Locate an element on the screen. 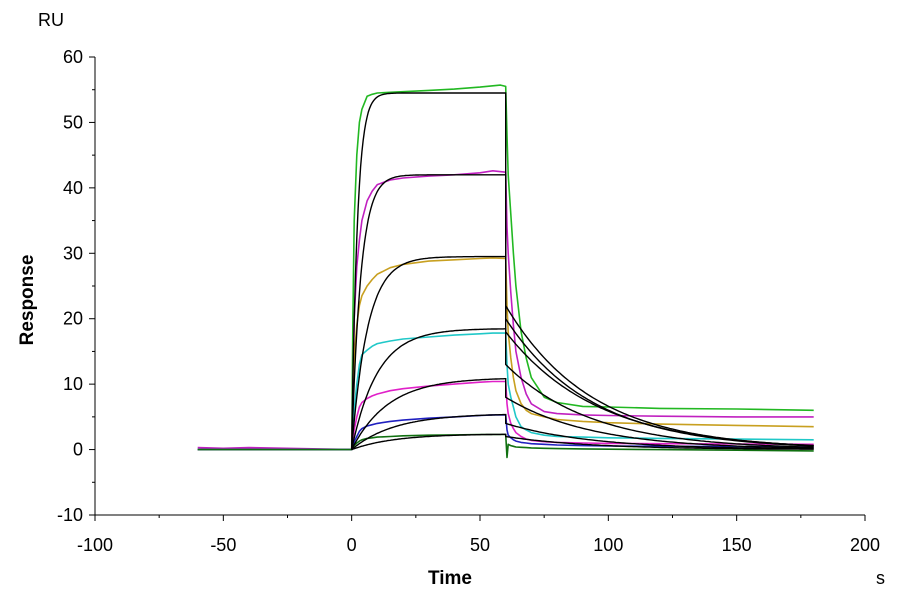  x-tick-label: 50 is located at coordinates (480, 545).